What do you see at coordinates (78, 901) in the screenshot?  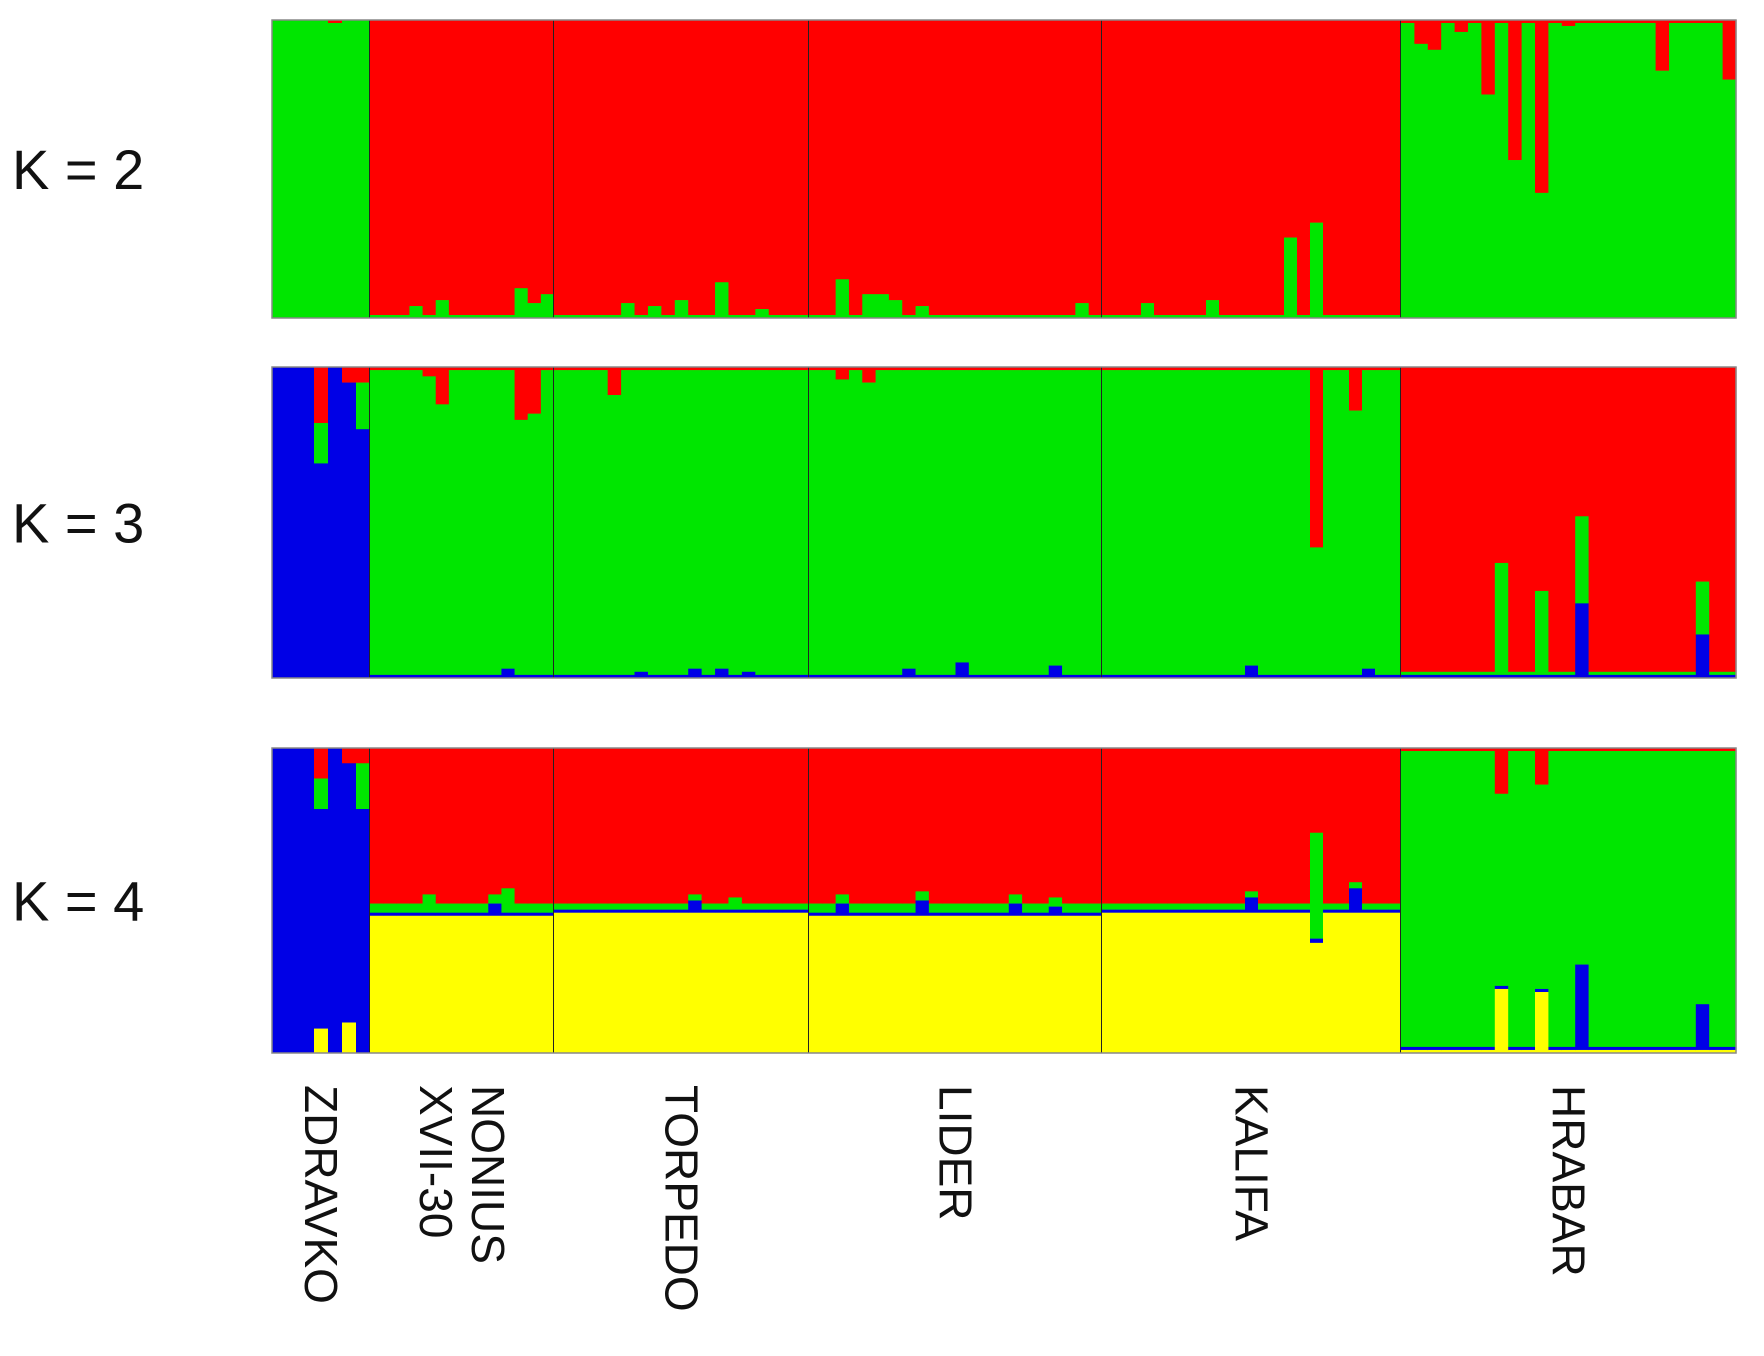 I see `k-label: K = 4` at bounding box center [78, 901].